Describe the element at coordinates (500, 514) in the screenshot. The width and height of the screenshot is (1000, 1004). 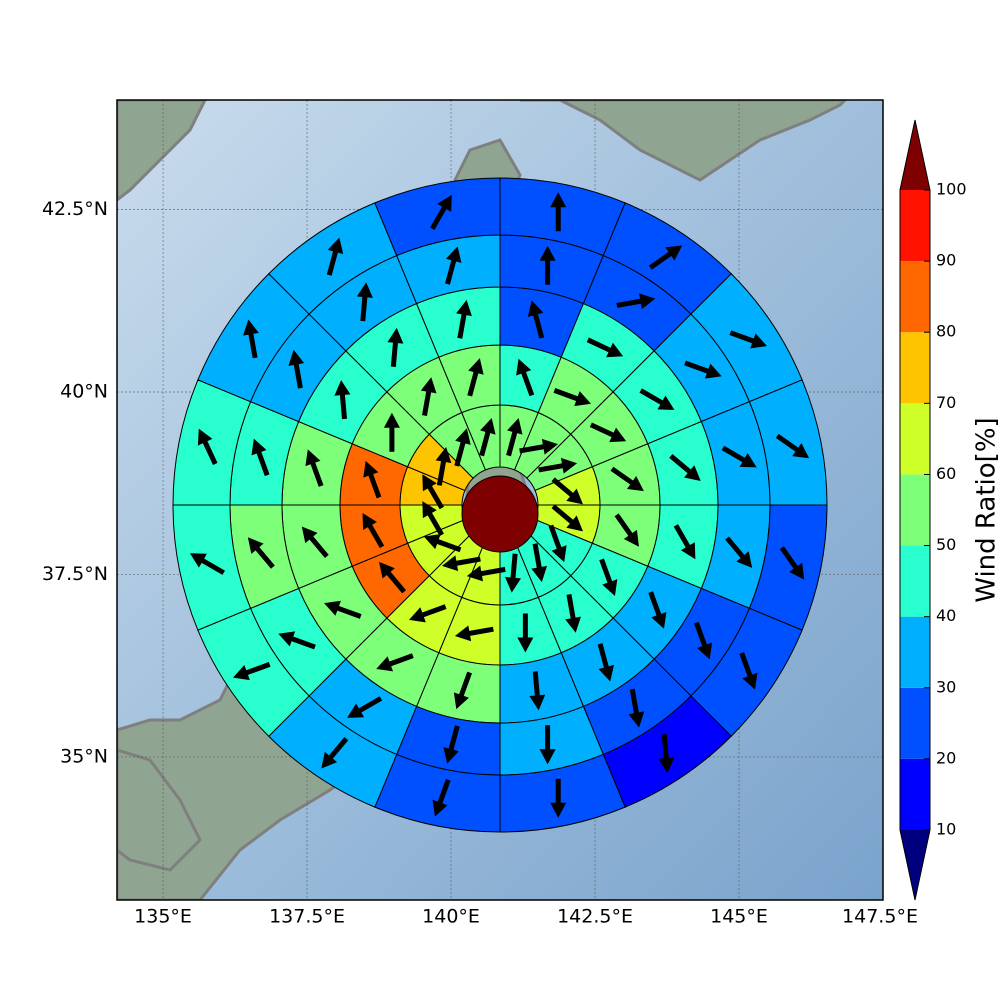
I see `center-cell` at that location.